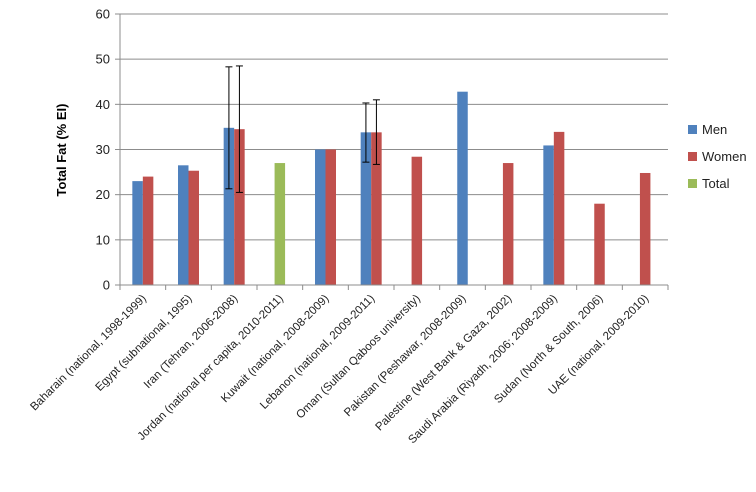 Image resolution: width=756 pixels, height=492 pixels. I want to click on y-tick-label: 50, so click(103, 59).